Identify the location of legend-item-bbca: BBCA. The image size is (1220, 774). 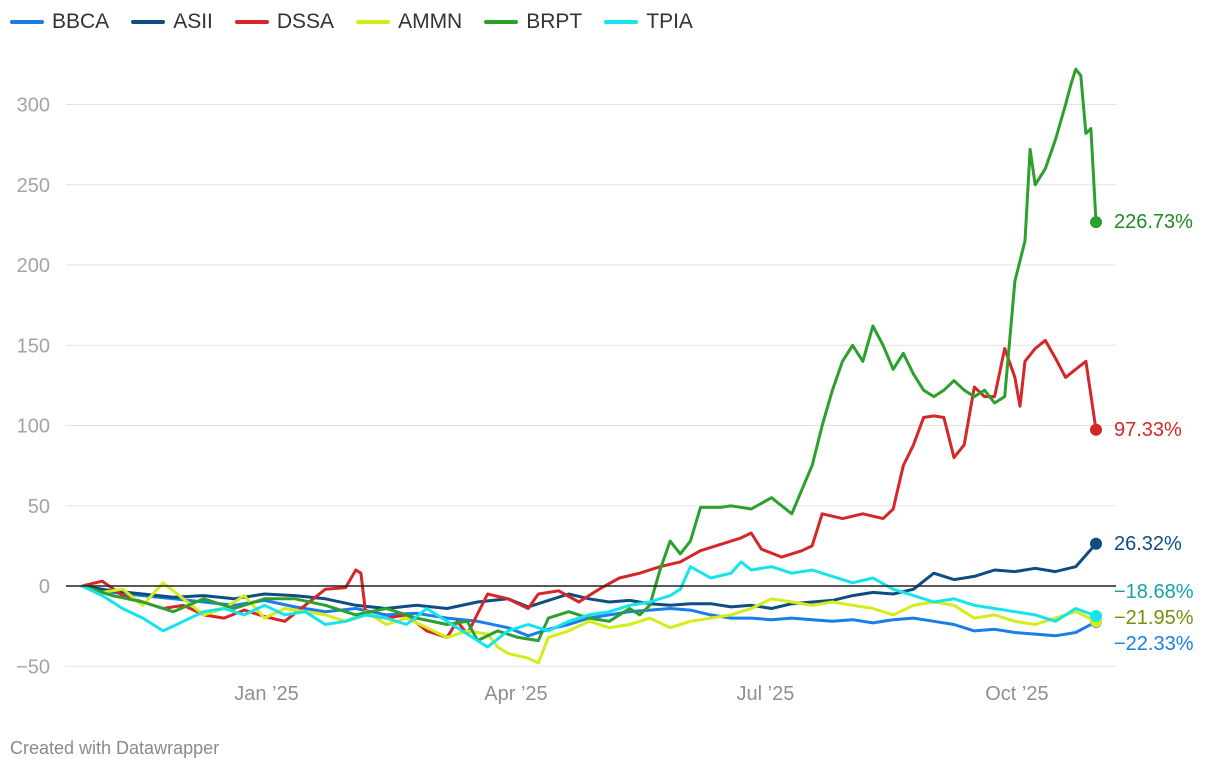
(59, 22).